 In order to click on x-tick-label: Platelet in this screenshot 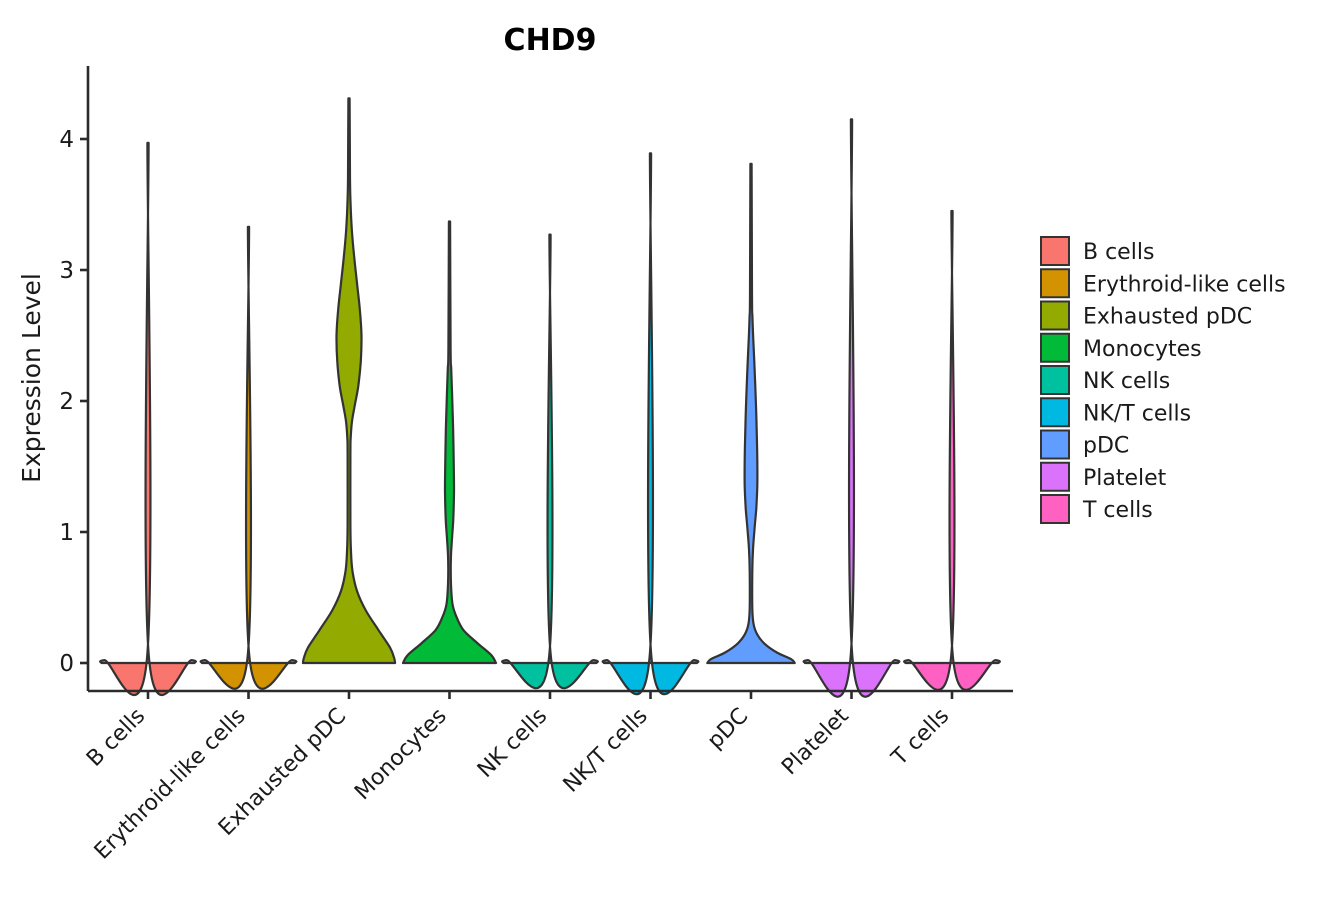, I will do `click(815, 741)`.